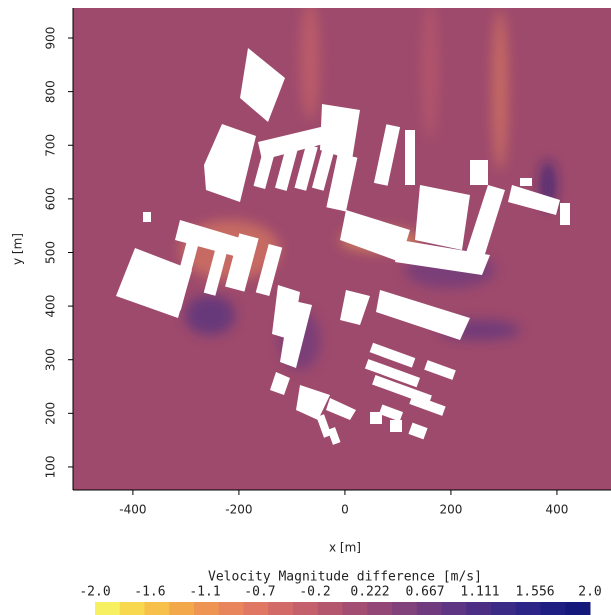 The height and width of the screenshot is (615, 611). I want to click on colorbar-tick-label: -1.1, so click(204, 592).